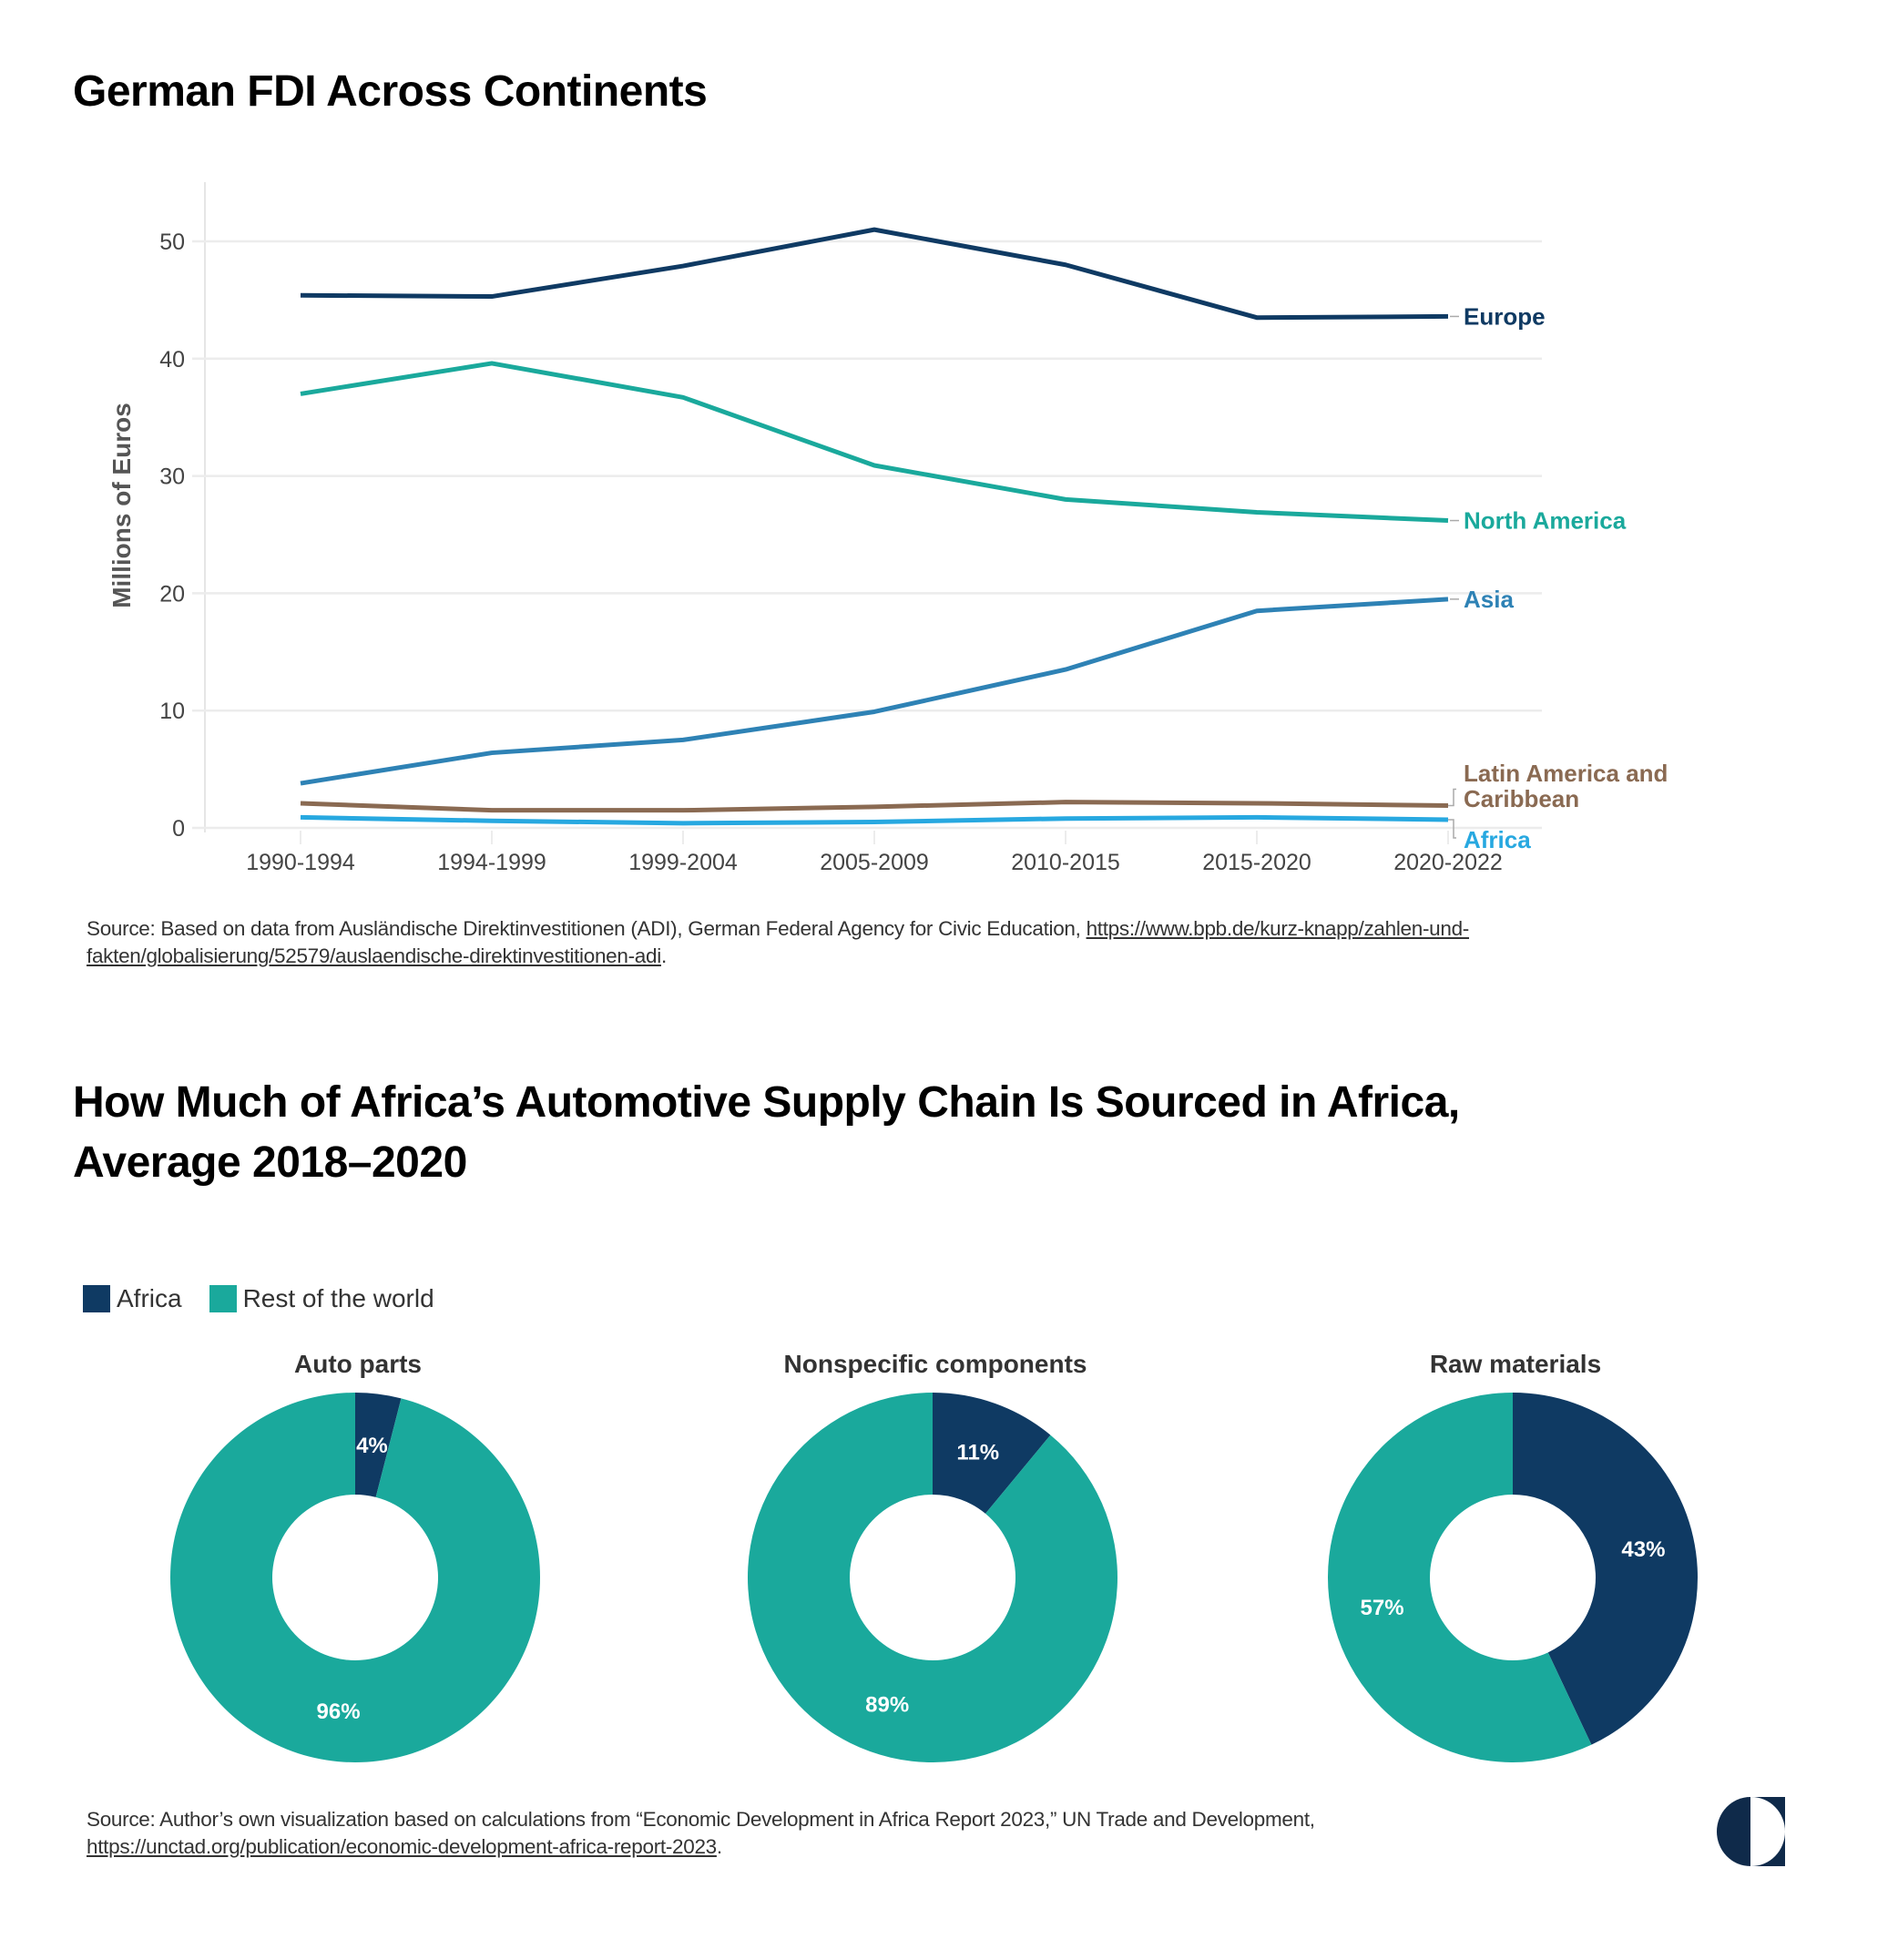  What do you see at coordinates (270, 1162) in the screenshot?
I see `donut-title-line-2: Average 2018–2020` at bounding box center [270, 1162].